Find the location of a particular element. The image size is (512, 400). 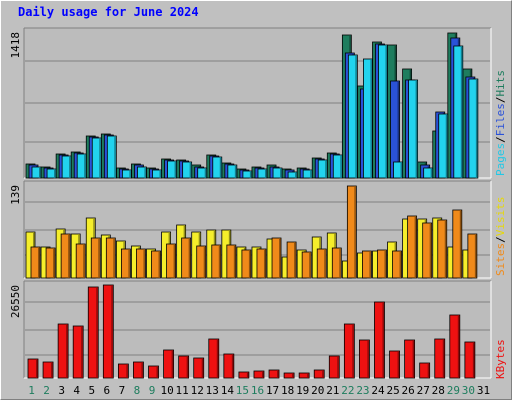

day-label-18: 18 is located at coordinates (287, 390).